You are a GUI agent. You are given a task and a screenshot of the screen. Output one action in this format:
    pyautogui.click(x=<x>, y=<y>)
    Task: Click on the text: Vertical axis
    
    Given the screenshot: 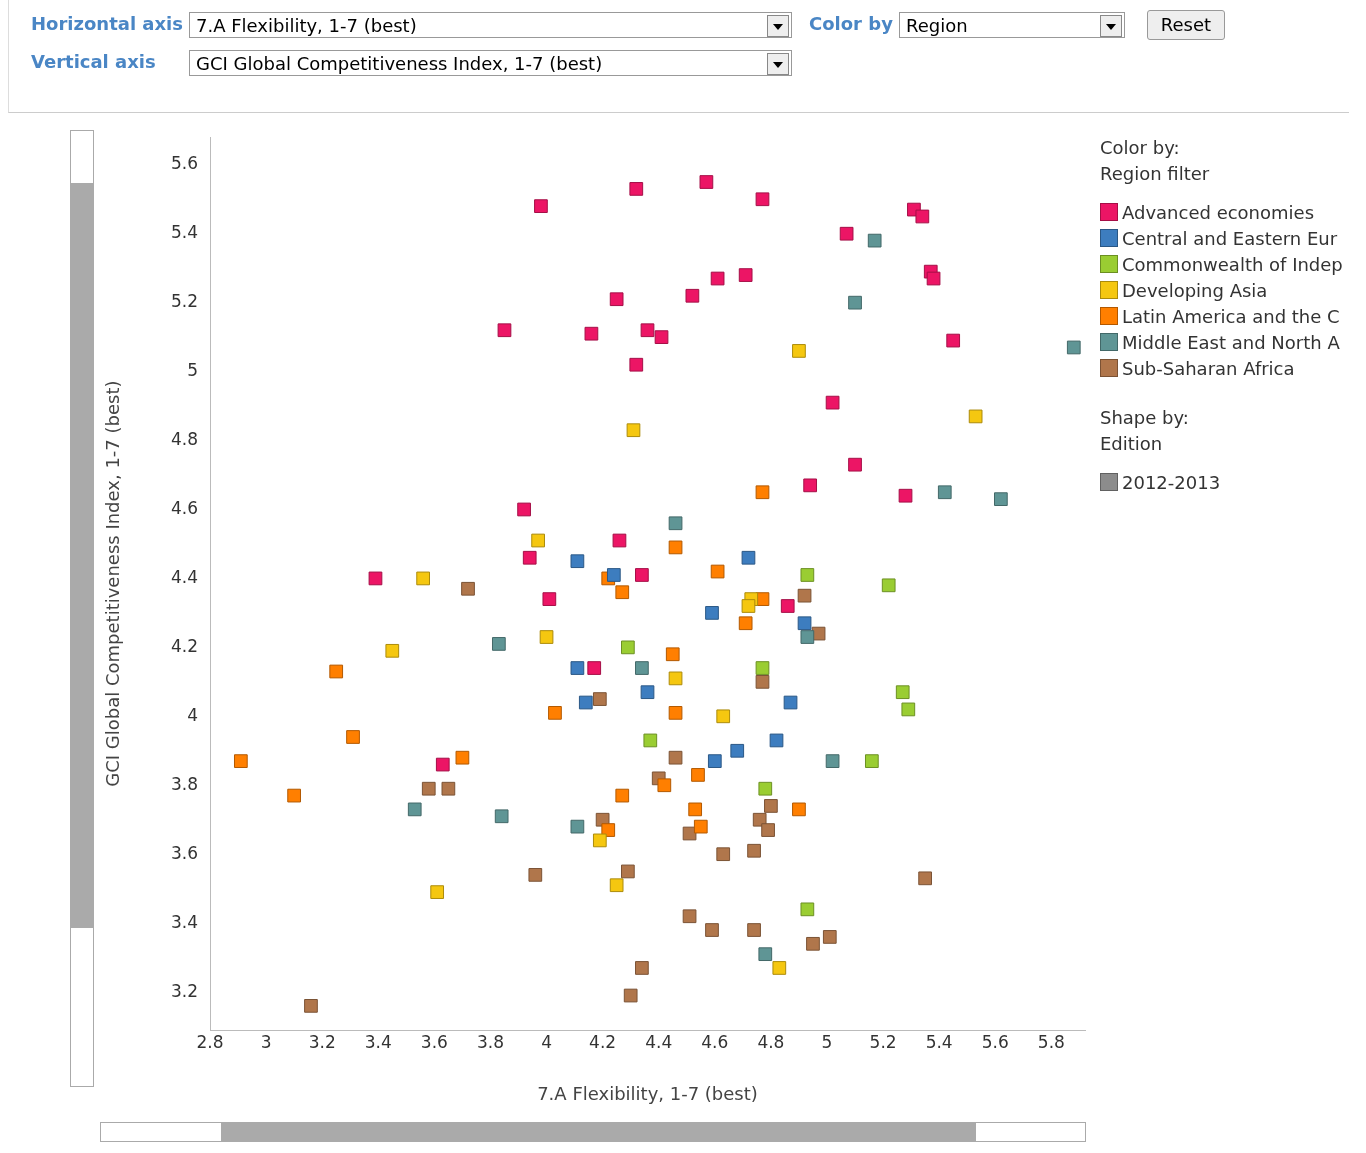 What is the action you would take?
    pyautogui.click(x=93, y=61)
    